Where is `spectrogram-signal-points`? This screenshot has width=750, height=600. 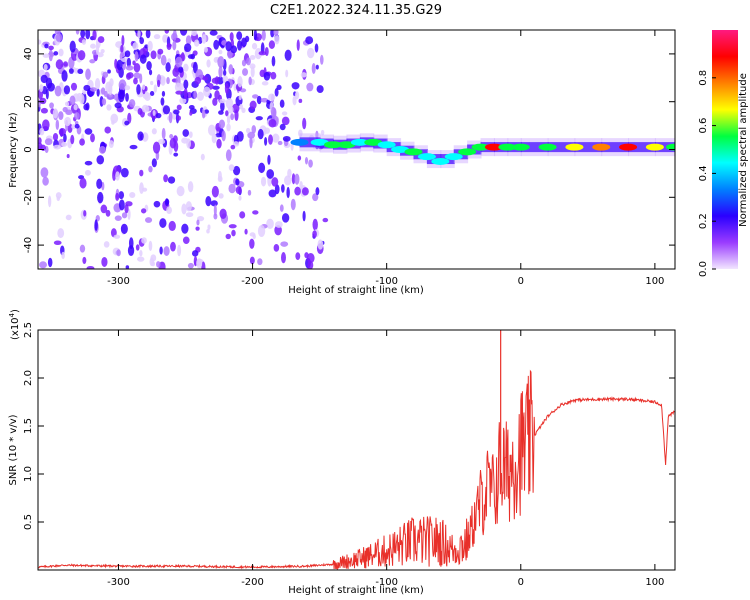 spectrogram-signal-points is located at coordinates (482, 151).